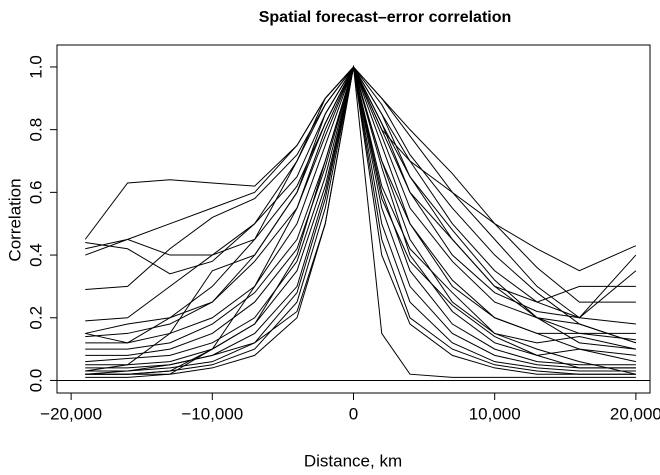 This screenshot has height=475, width=660. What do you see at coordinates (35, 67) in the screenshot?
I see `y-tick-label: 1.0` at bounding box center [35, 67].